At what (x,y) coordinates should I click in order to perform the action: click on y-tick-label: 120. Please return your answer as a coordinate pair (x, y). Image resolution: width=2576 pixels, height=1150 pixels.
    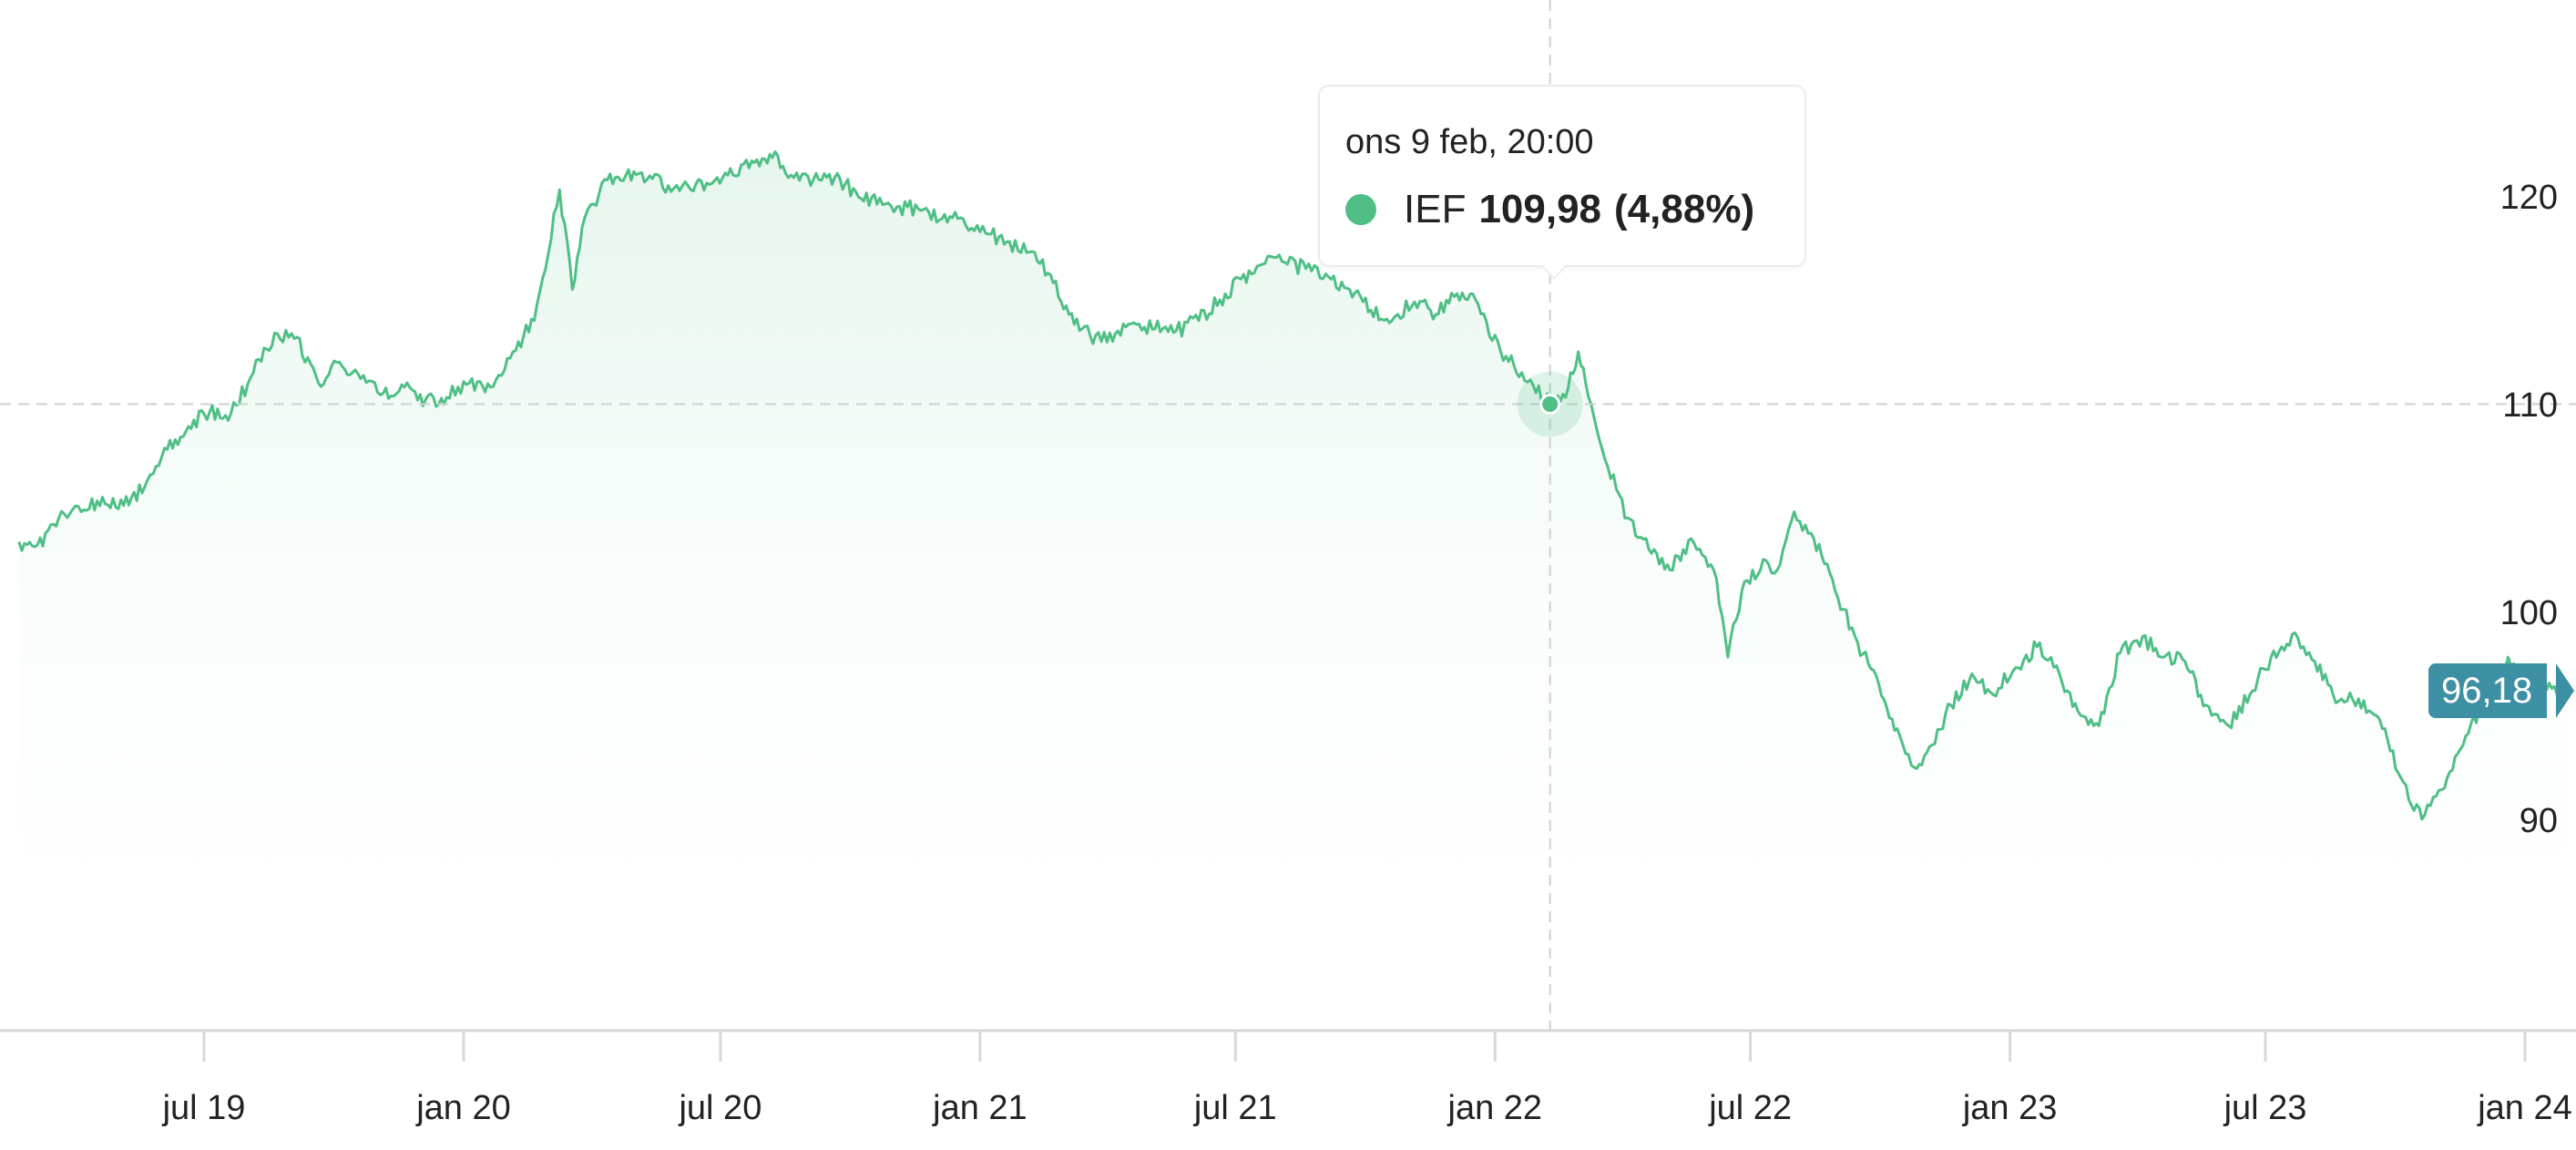
    Looking at the image, I should click on (2529, 198).